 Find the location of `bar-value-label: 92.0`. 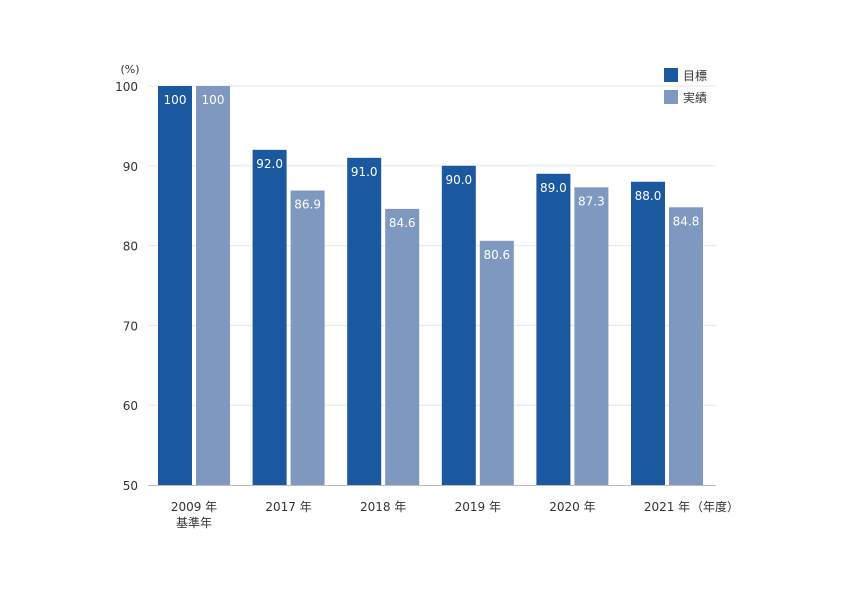

bar-value-label: 92.0 is located at coordinates (269, 164).